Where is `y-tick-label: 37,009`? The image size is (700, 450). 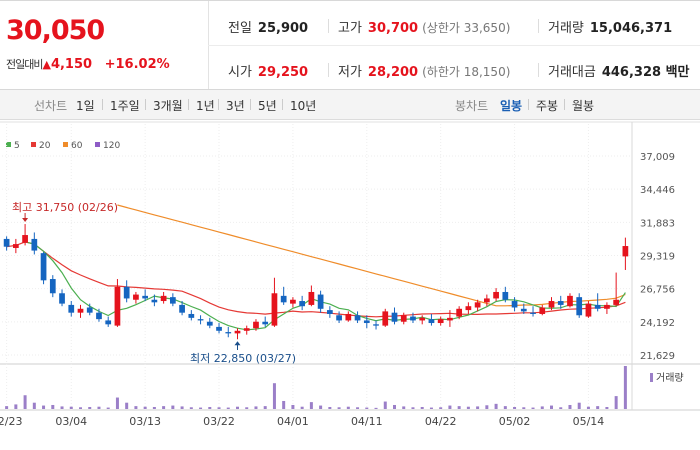
y-tick-label: 37,009 is located at coordinates (657, 157).